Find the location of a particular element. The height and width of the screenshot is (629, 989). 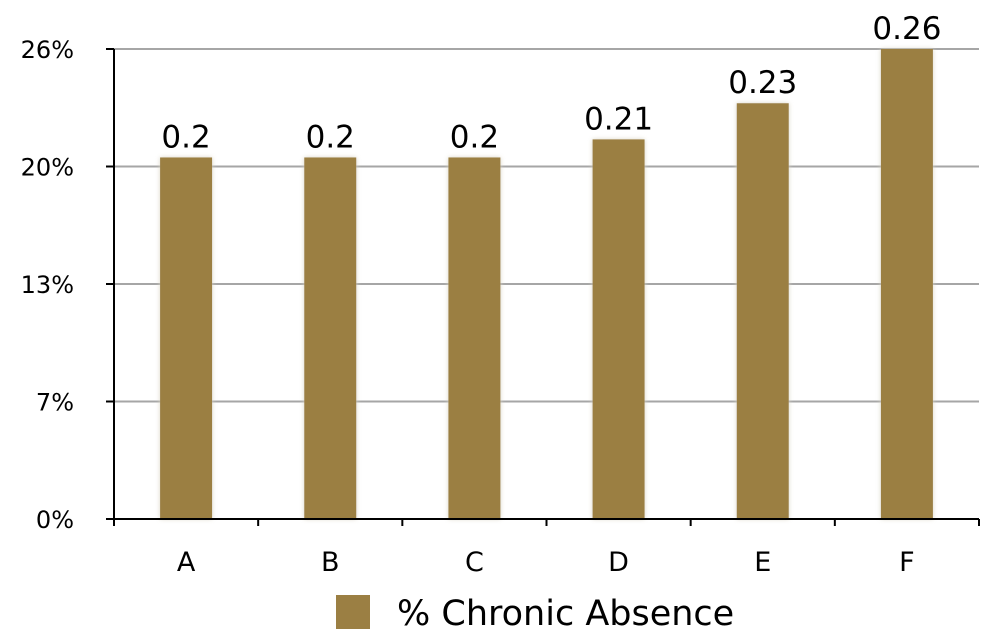

y-tick-label: 20% is located at coordinates (47, 168).